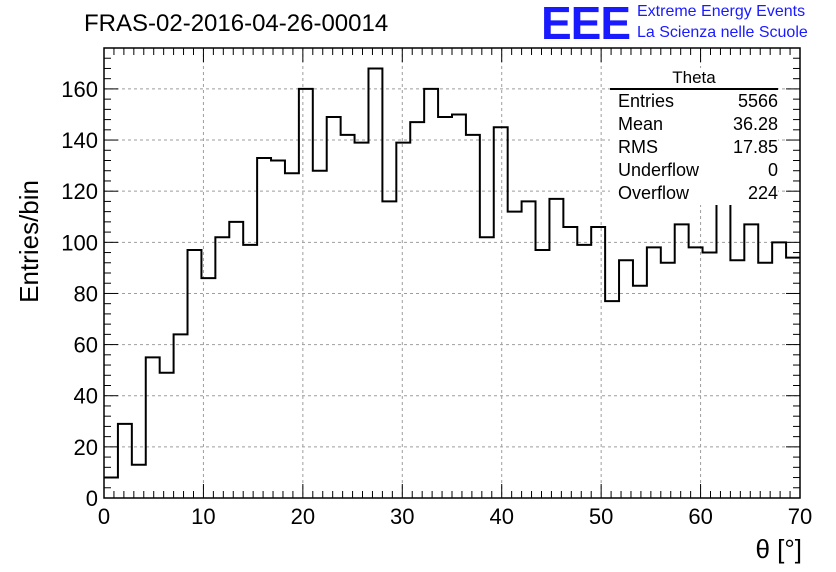  I want to click on stats-value: 36.28, so click(755, 124).